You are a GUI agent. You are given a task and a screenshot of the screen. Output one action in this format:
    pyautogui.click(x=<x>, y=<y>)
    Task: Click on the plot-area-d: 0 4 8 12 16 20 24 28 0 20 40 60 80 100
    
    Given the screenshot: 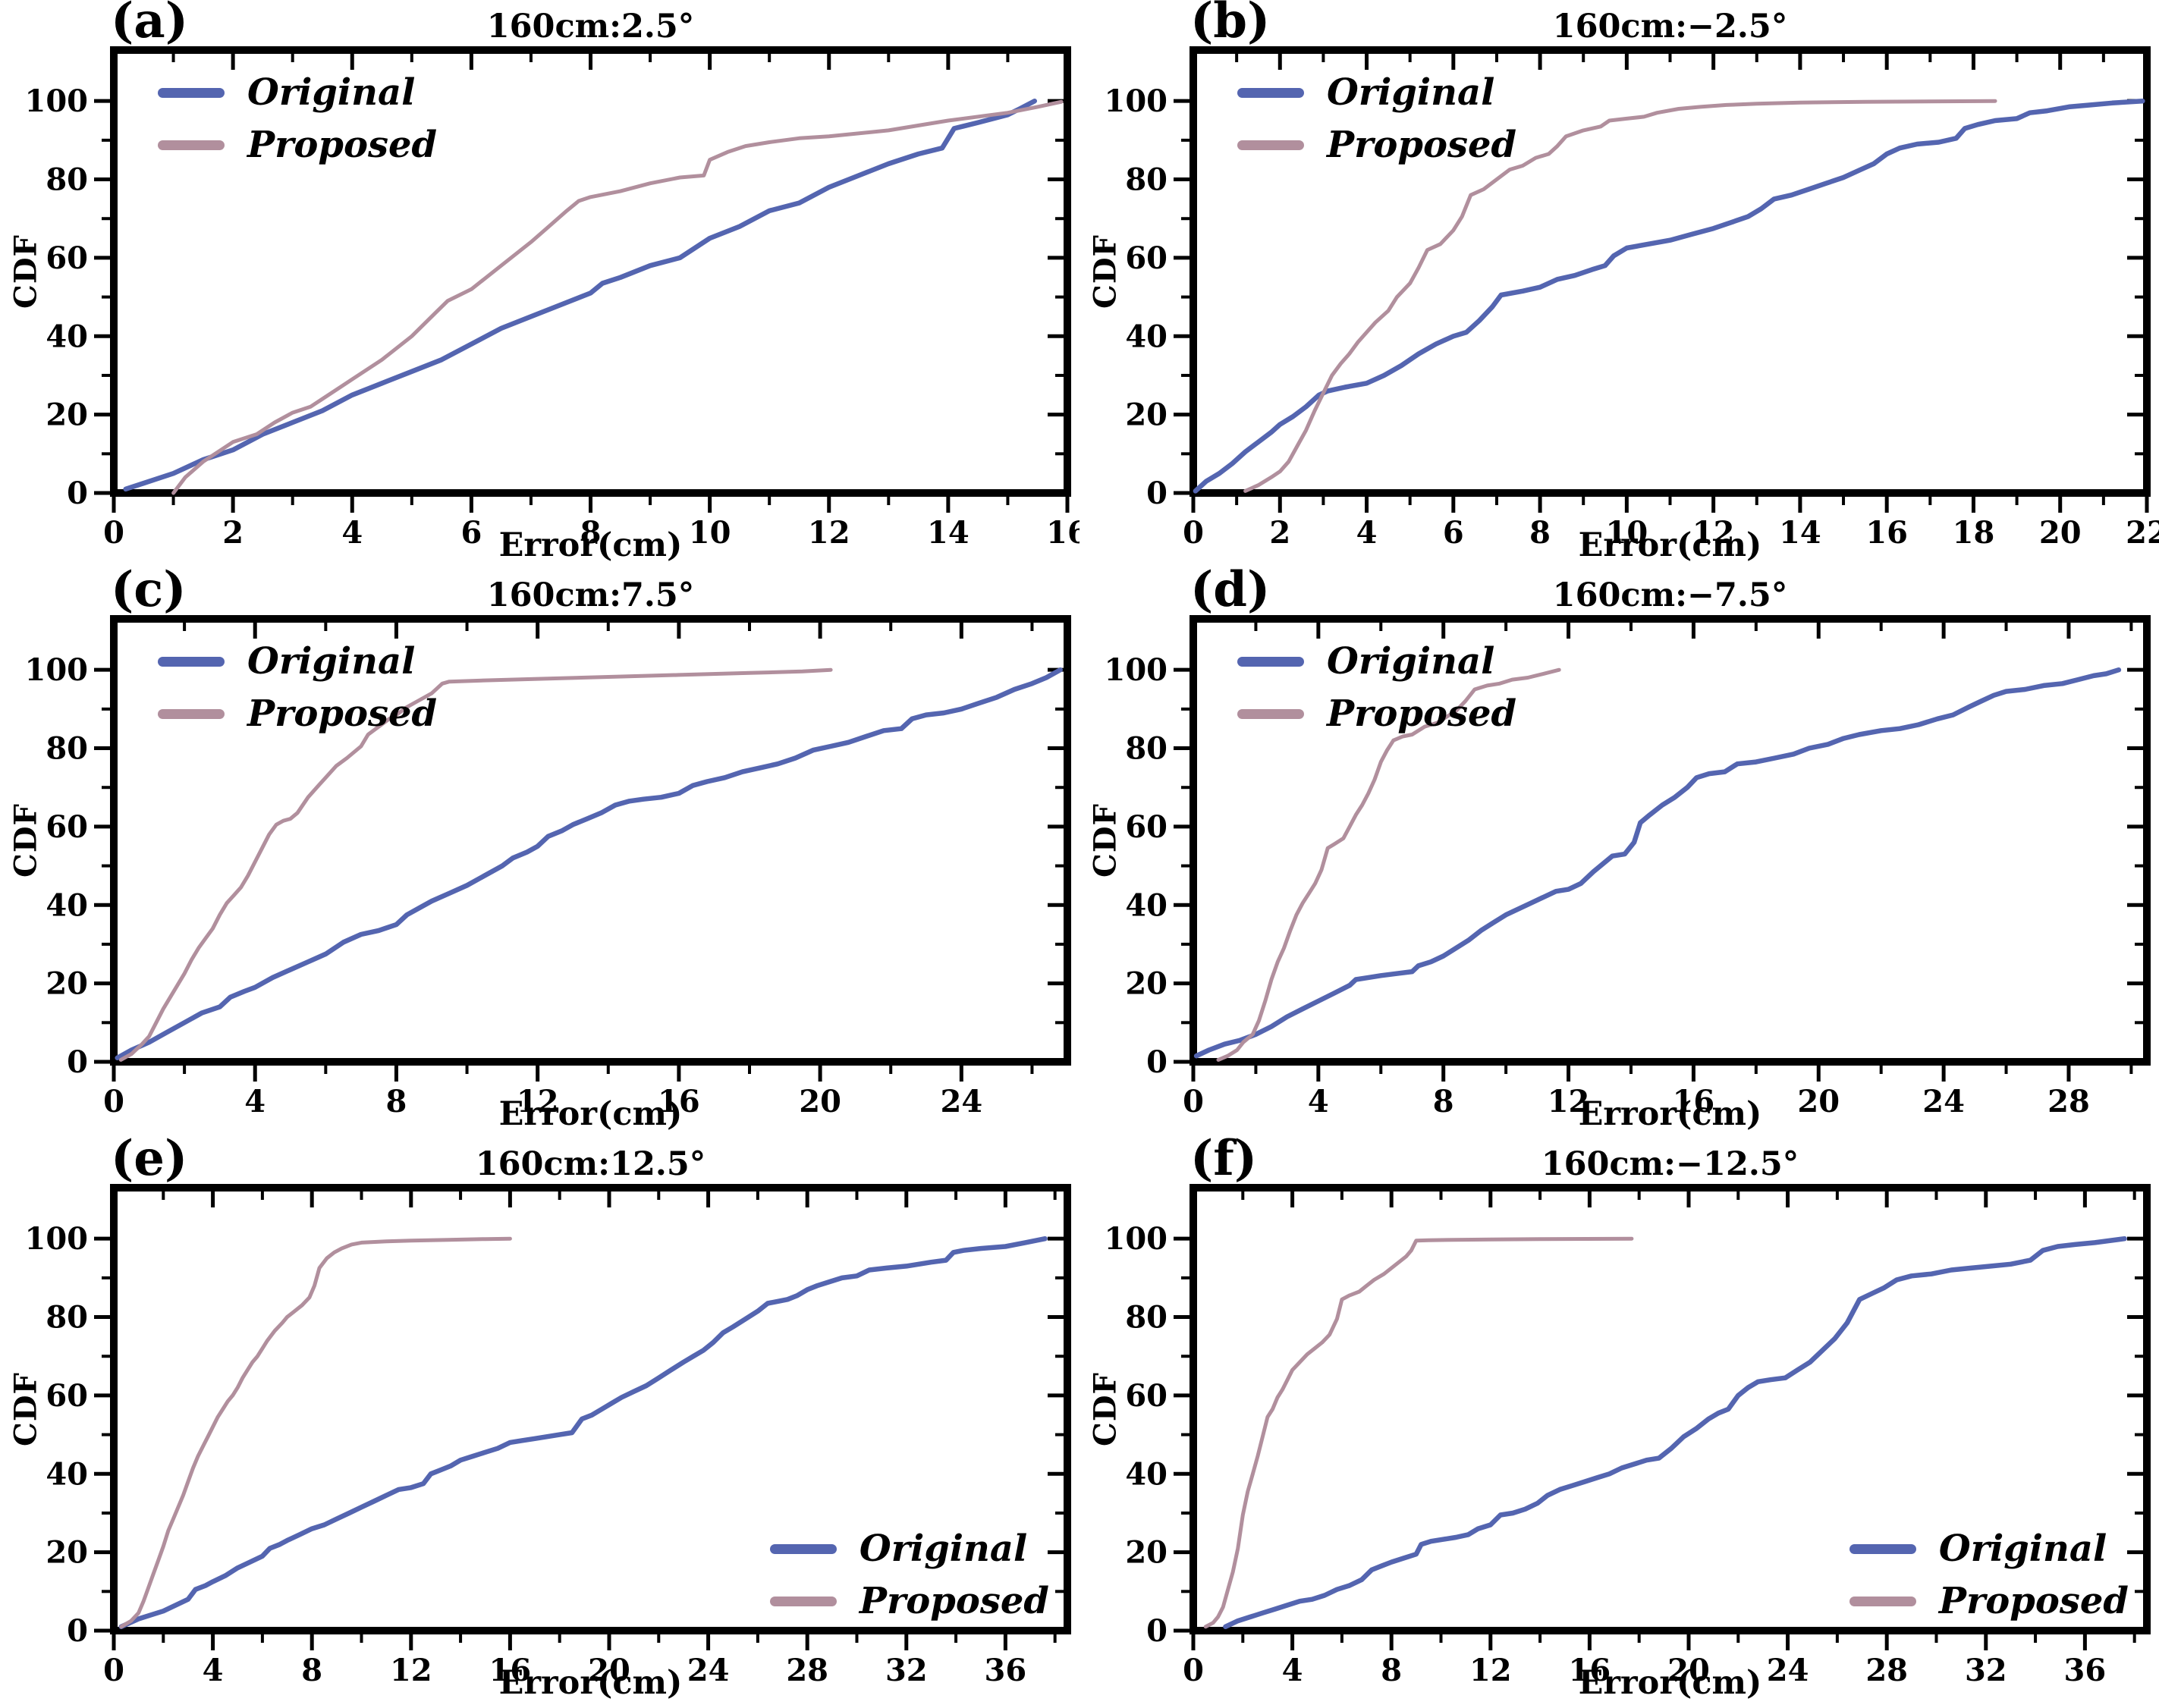 What is the action you would take?
    pyautogui.click(x=1628, y=867)
    